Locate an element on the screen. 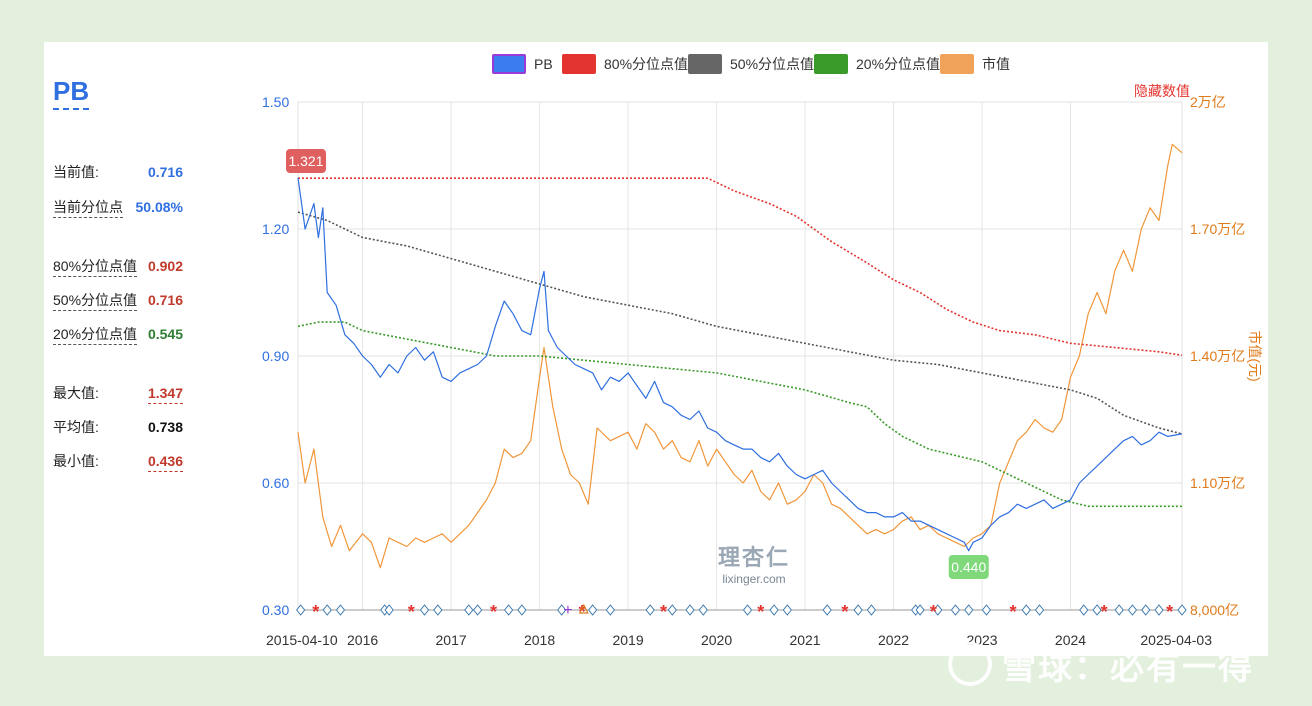 This screenshot has width=1312, height=706. y-left-tick-label: 0.60 is located at coordinates (275, 483).